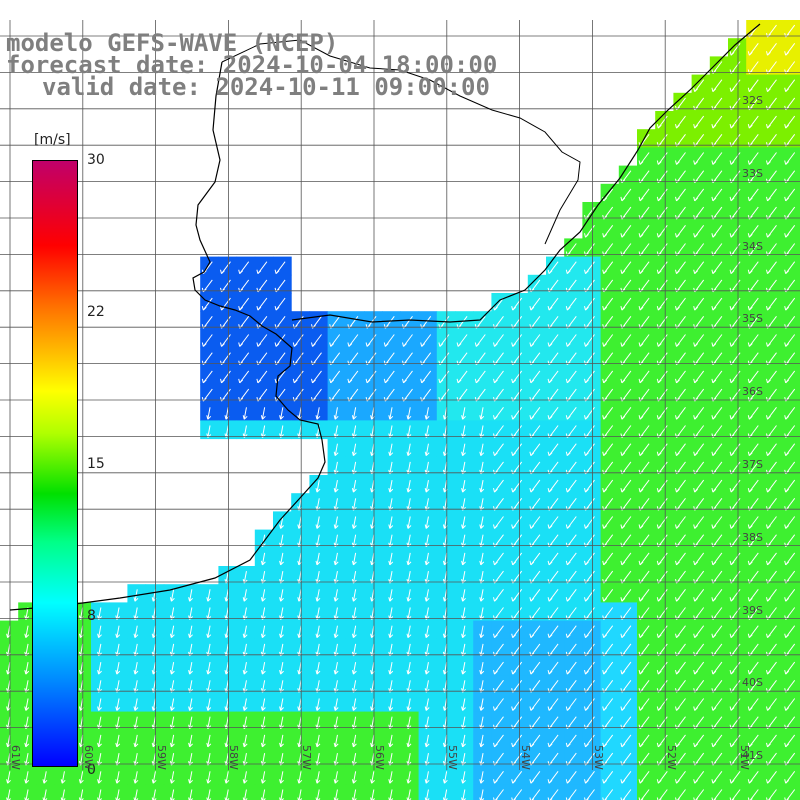 The height and width of the screenshot is (800, 800). I want to click on colorbar-tick: 22, so click(96, 312).